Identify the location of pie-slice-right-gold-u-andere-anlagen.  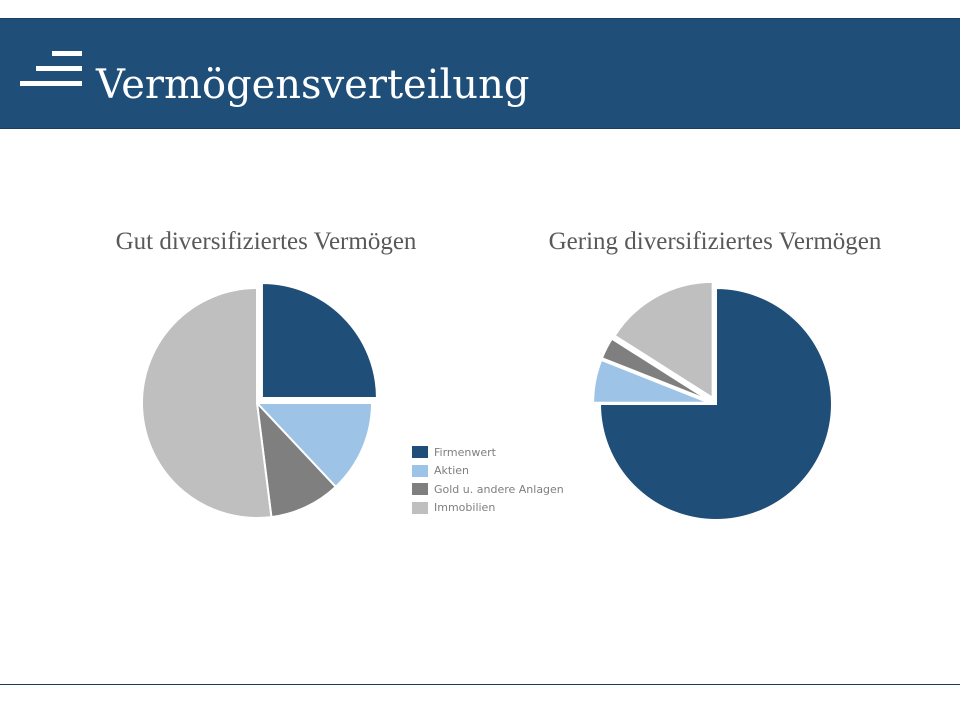
(655, 369).